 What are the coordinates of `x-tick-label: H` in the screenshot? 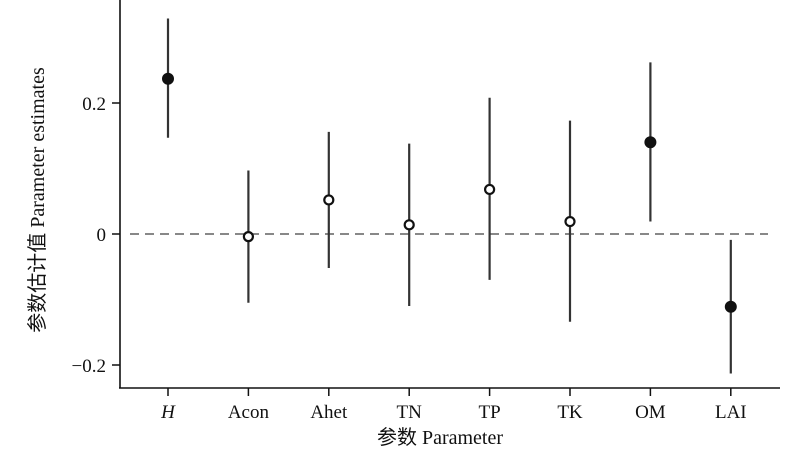 It's located at (168, 412).